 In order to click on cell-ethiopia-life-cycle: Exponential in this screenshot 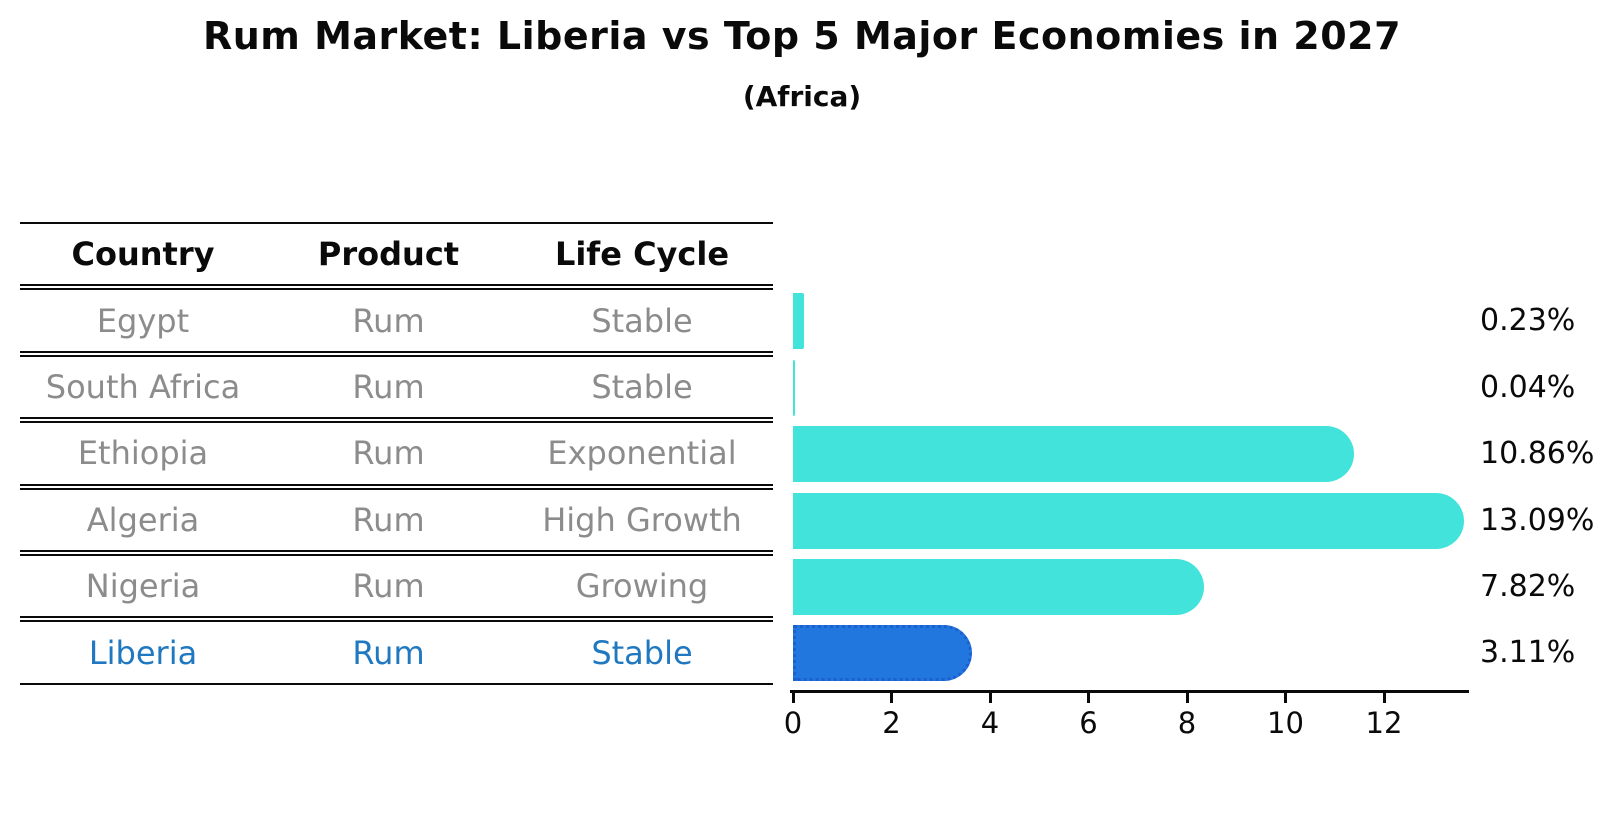, I will do `click(642, 453)`.